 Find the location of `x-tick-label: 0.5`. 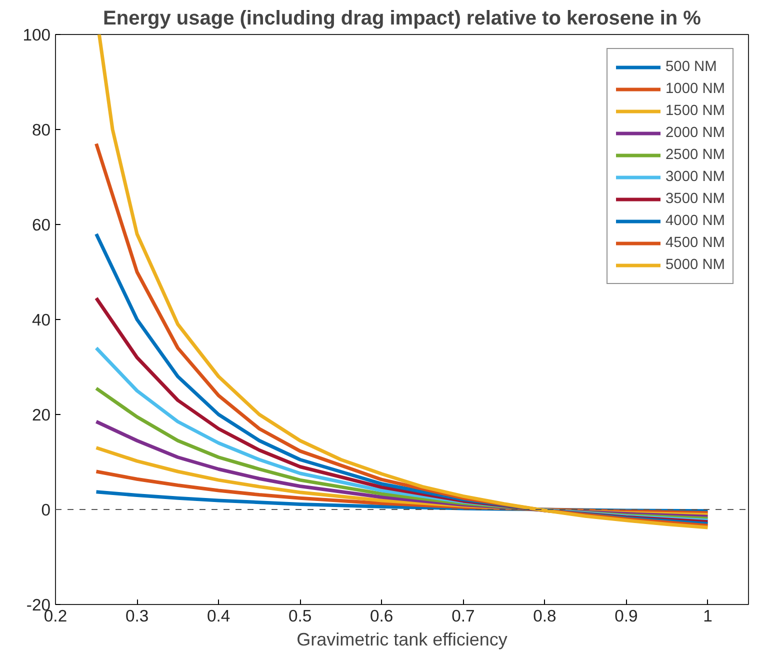

x-tick-label: 0.5 is located at coordinates (300, 616).